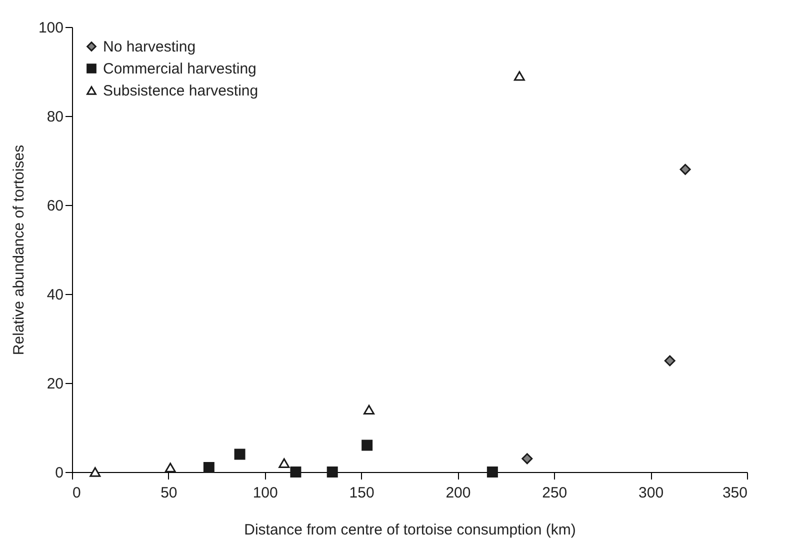 Image resolution: width=809 pixels, height=553 pixels. What do you see at coordinates (651, 493) in the screenshot?
I see `x-tick-label: 300` at bounding box center [651, 493].